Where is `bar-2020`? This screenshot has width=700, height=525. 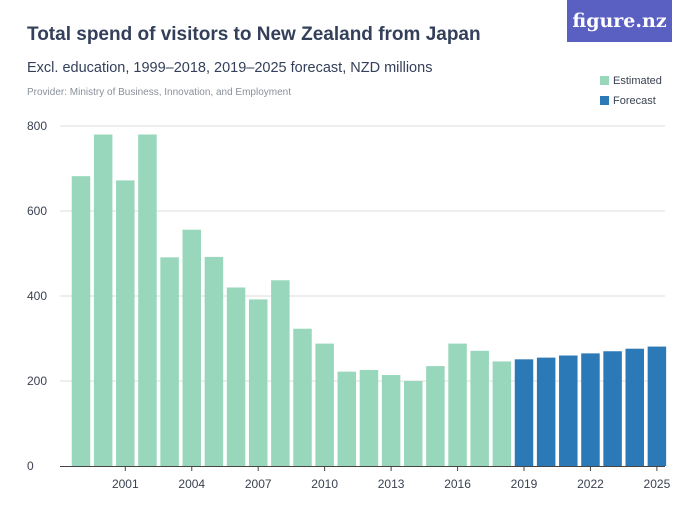 bar-2020 is located at coordinates (546, 411).